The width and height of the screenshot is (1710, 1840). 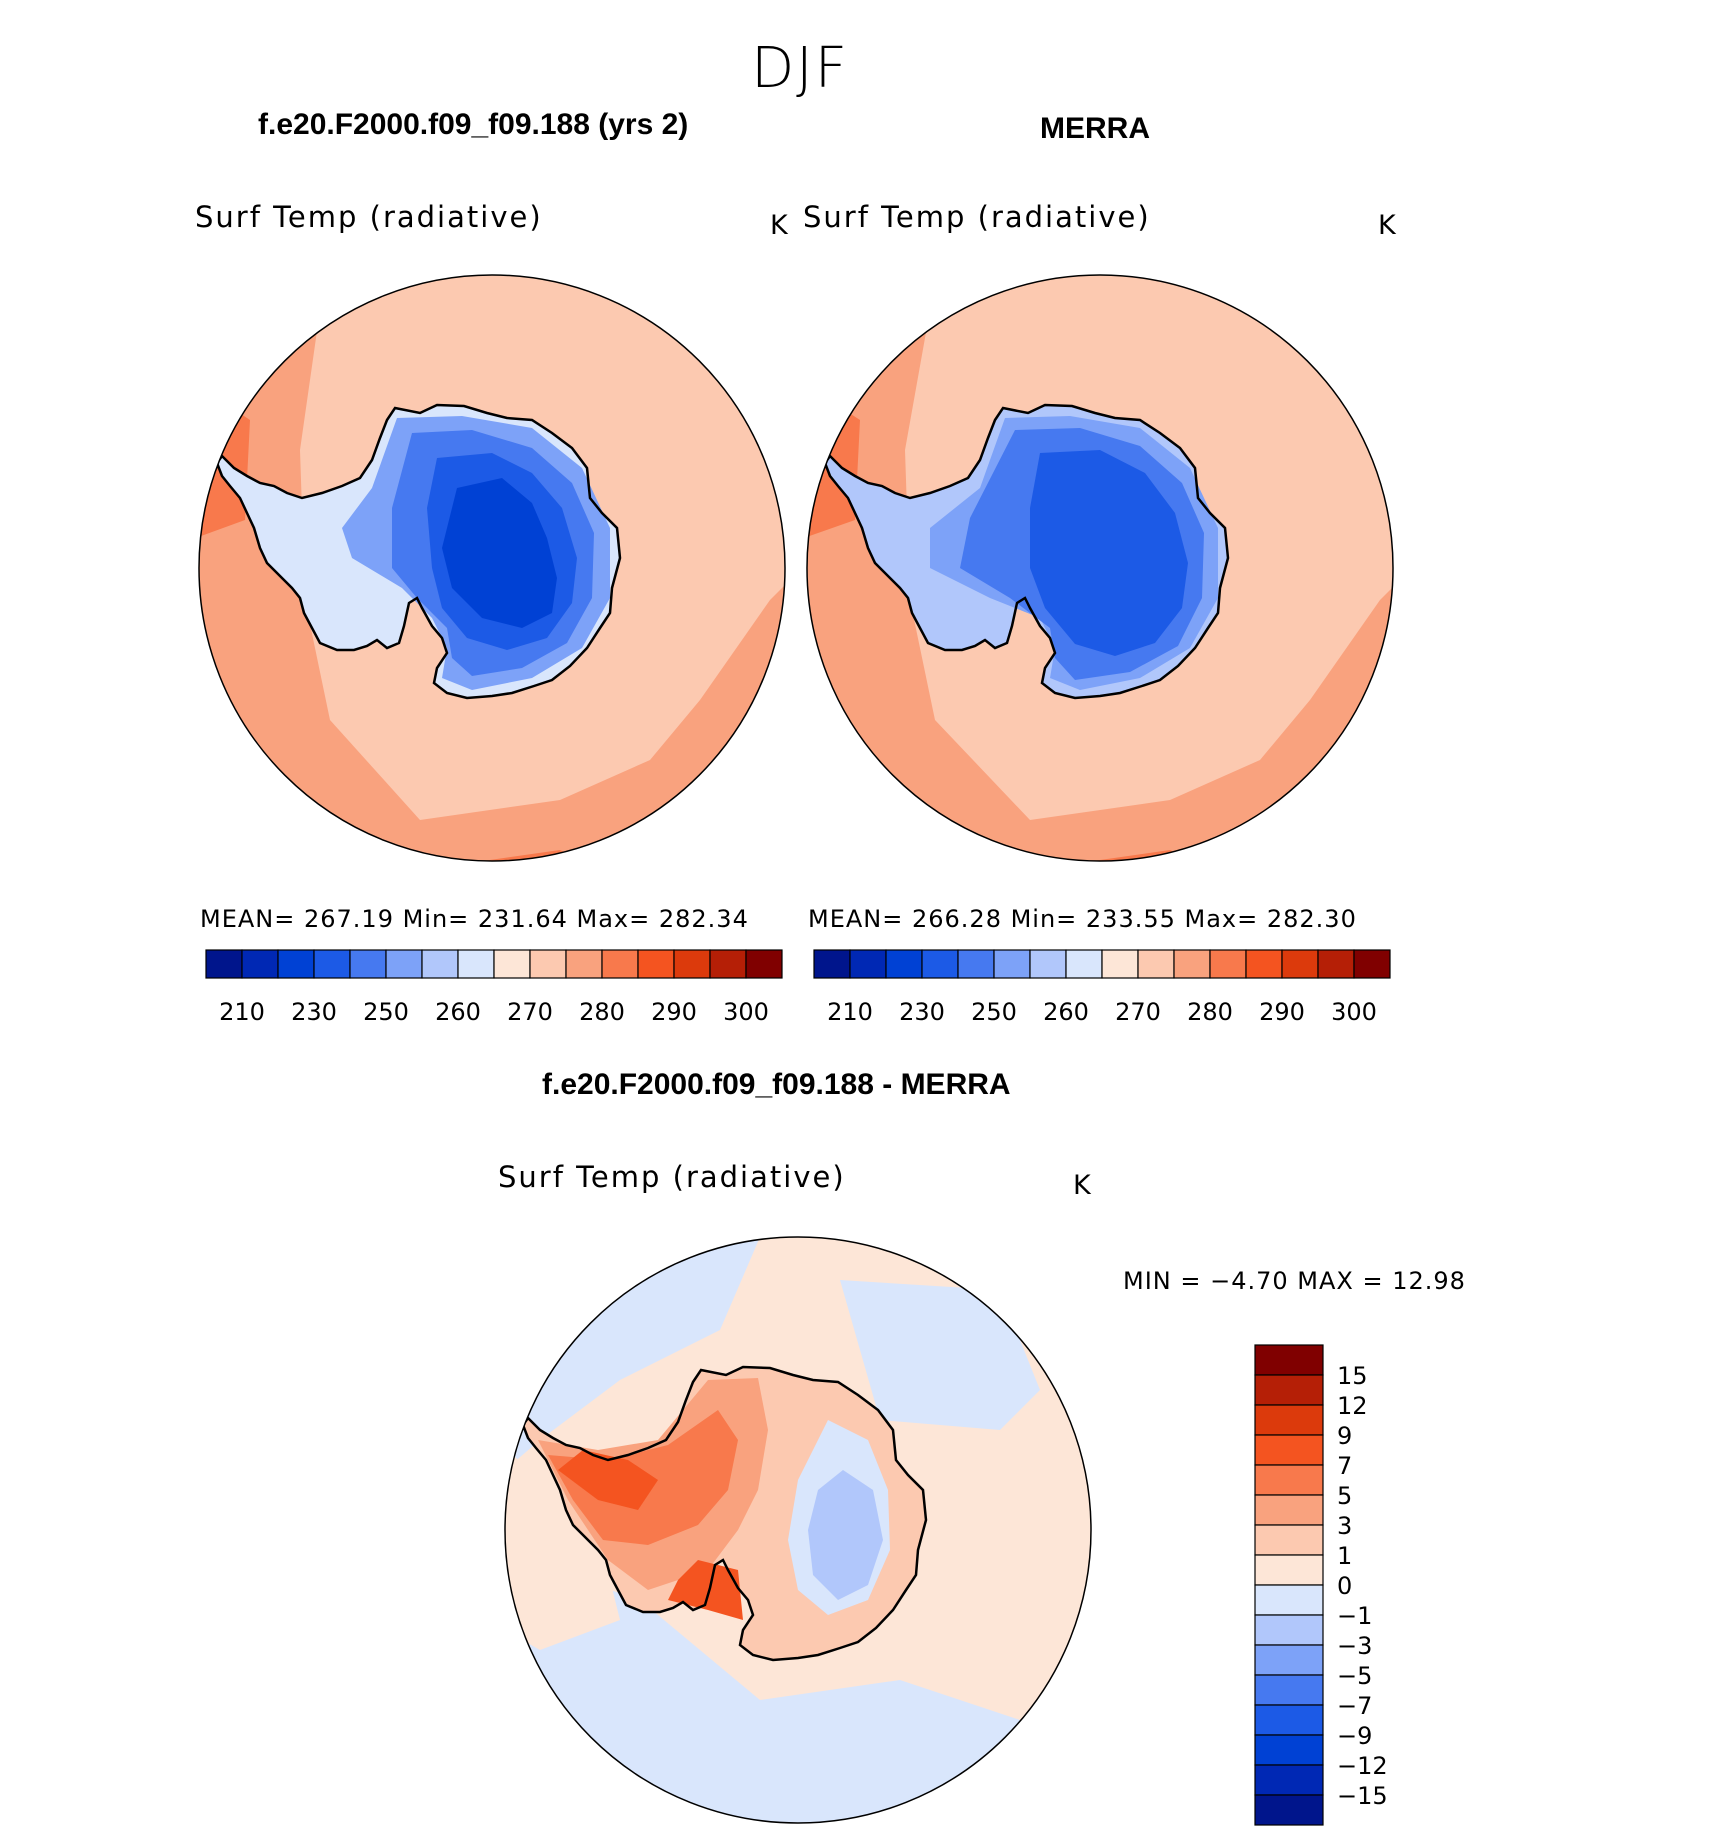 What do you see at coordinates (1362, 1796) in the screenshot?
I see `diff-colorbar-tick-label: −15` at bounding box center [1362, 1796].